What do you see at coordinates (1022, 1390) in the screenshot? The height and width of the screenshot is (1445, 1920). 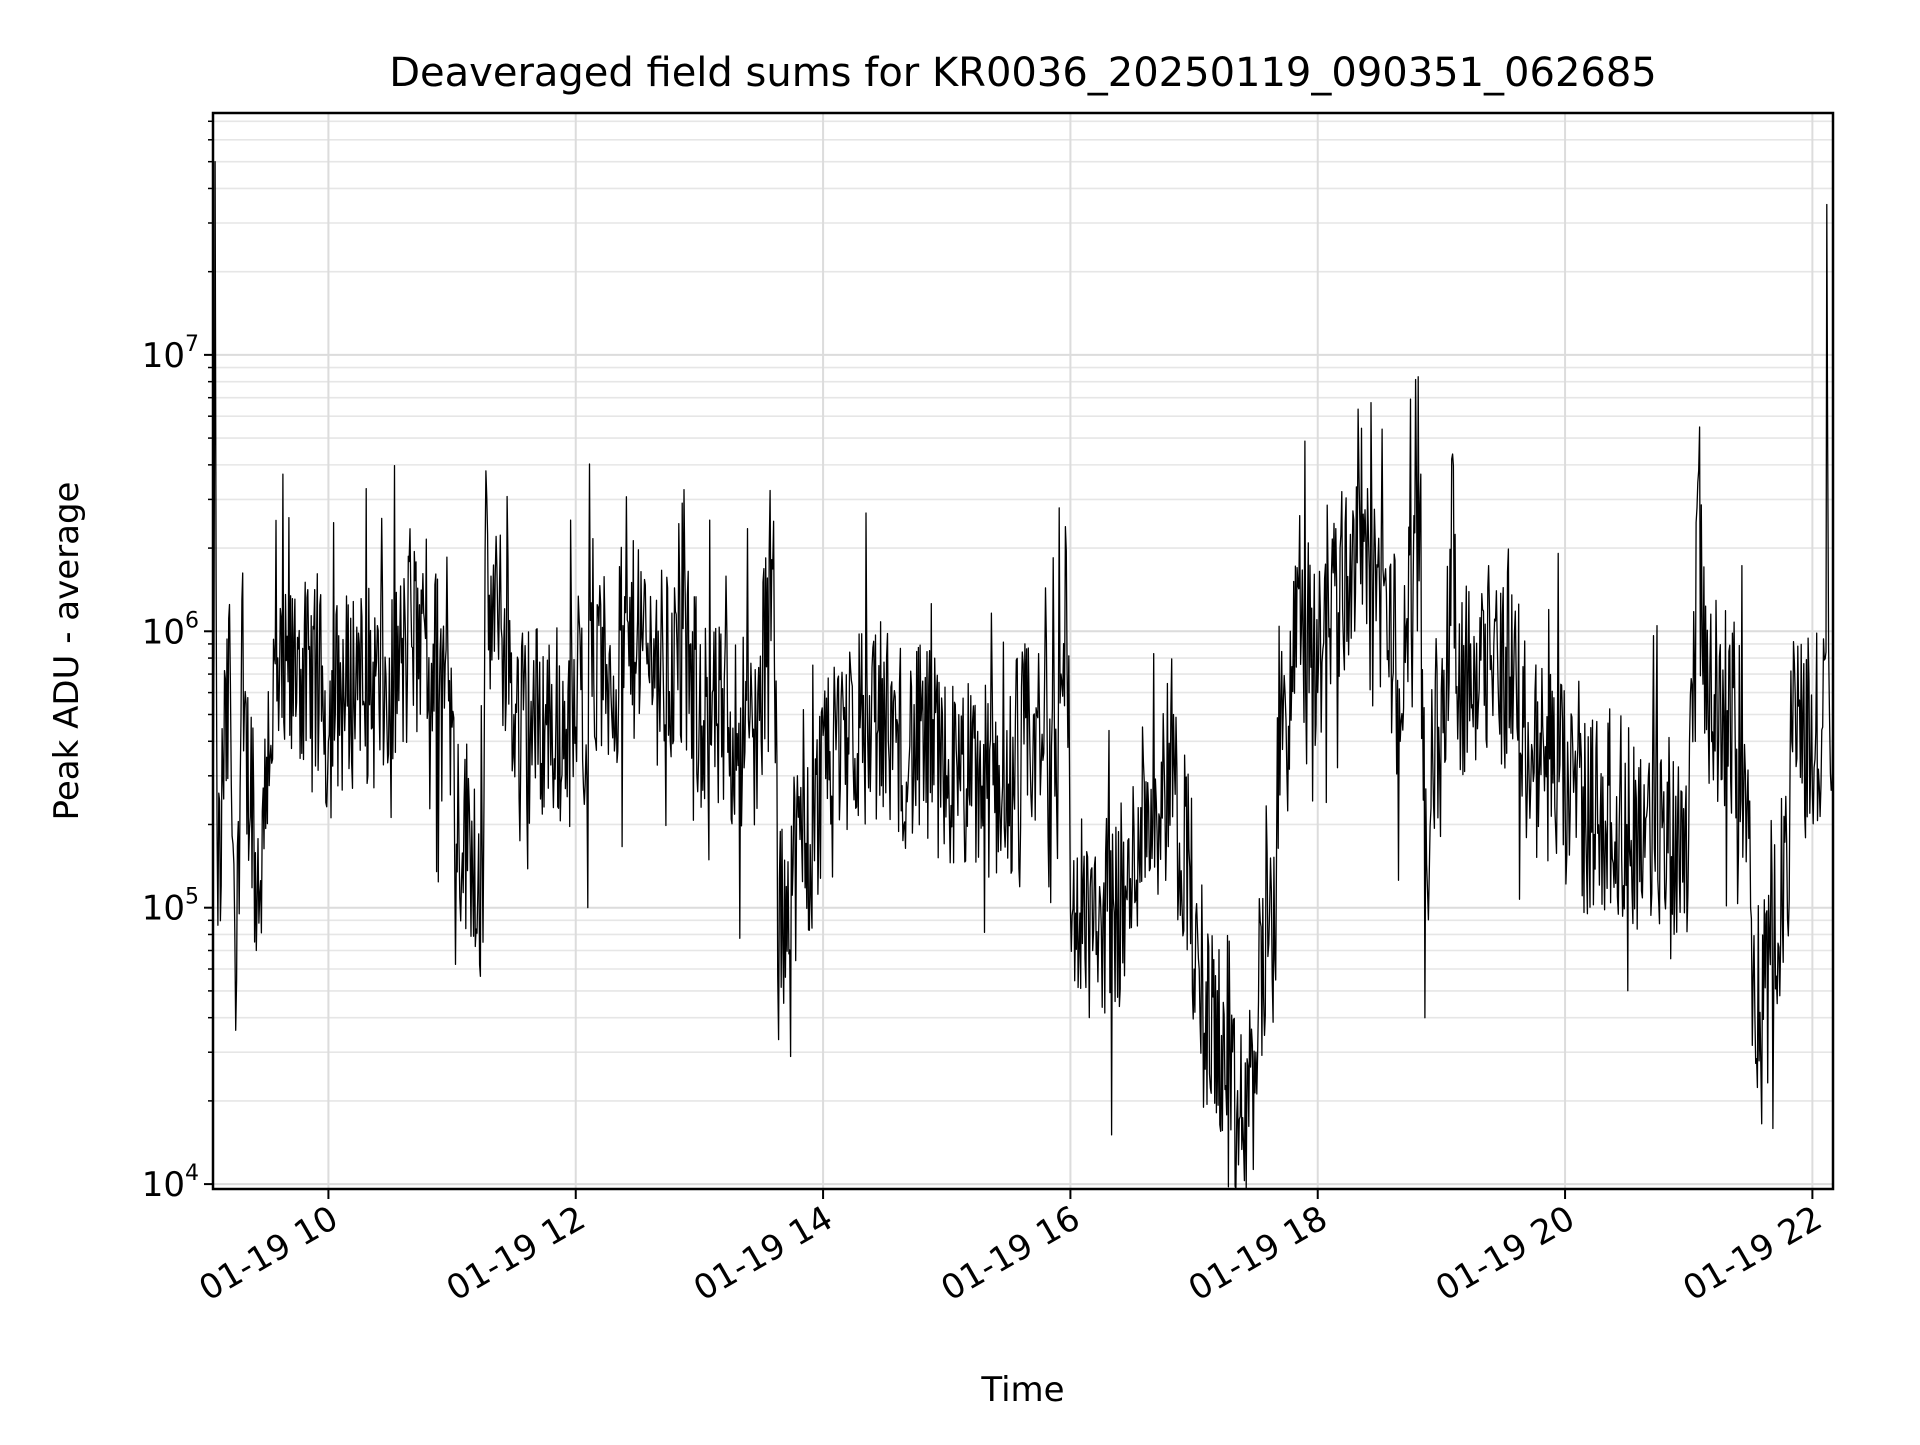 I see `x-axis-label: Time` at bounding box center [1022, 1390].